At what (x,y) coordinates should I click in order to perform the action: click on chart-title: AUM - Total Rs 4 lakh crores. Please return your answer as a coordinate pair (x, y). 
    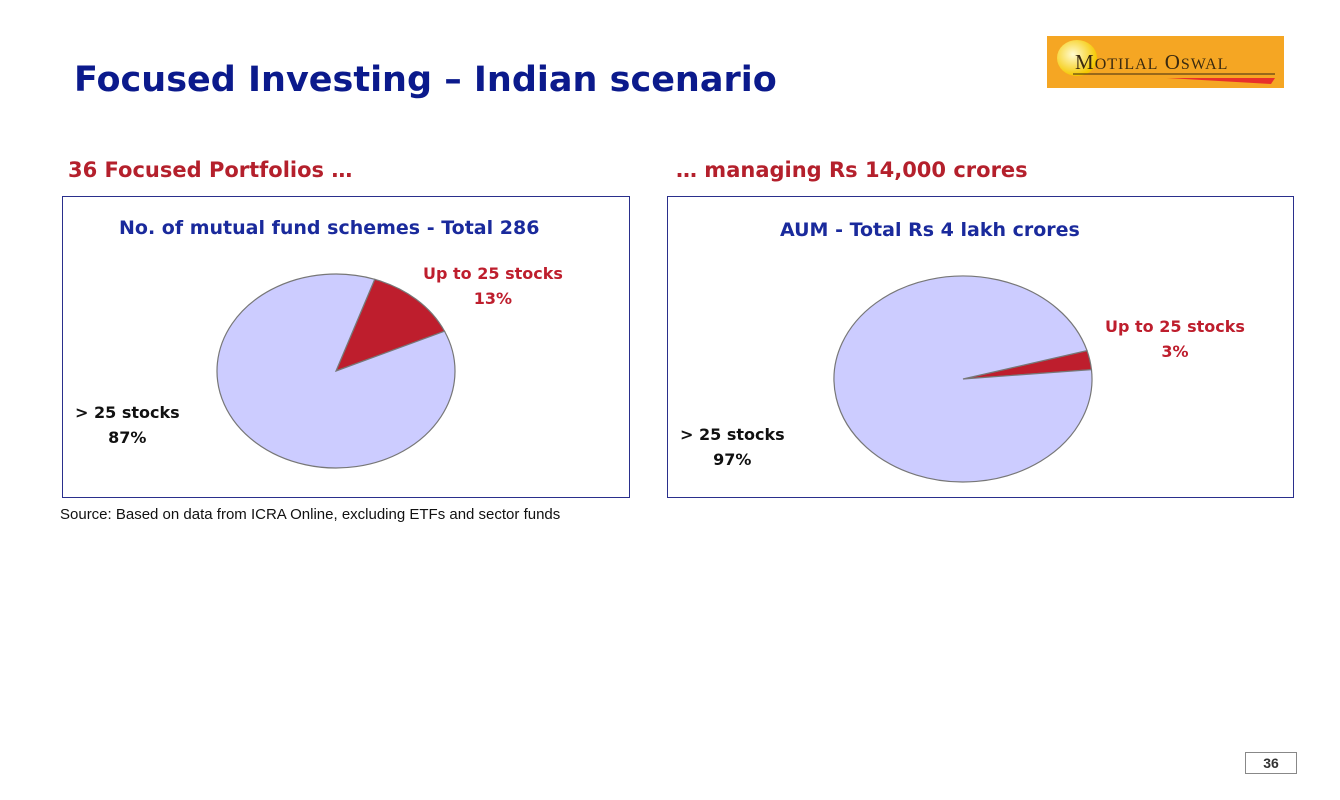
    Looking at the image, I should click on (930, 230).